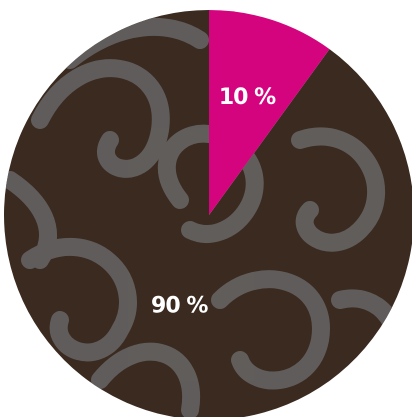  Describe the element at coordinates (179, 306) in the screenshot. I see `slice-label: 90 %` at that location.